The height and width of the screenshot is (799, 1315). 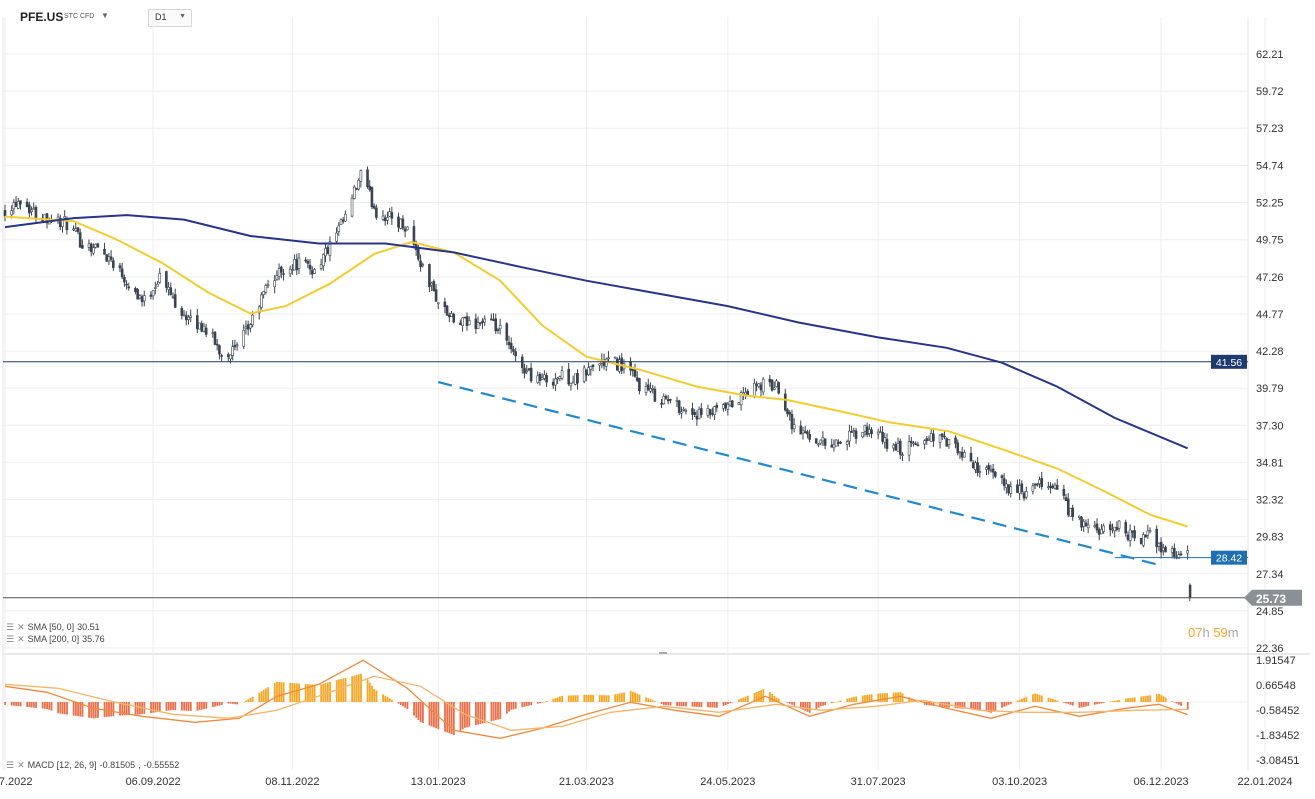 I want to click on countdown-minutes-unit: m, so click(x=1233, y=632).